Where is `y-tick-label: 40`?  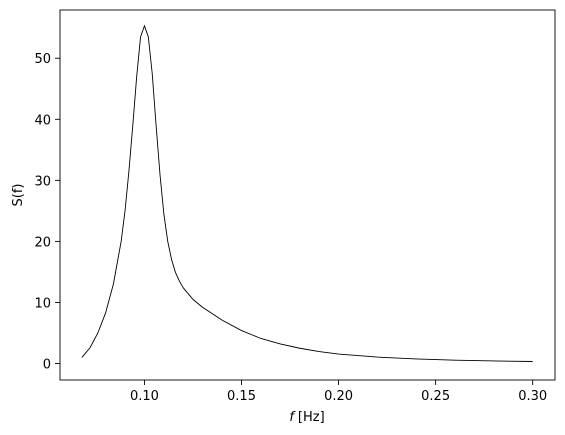
y-tick-label: 40 is located at coordinates (42, 120).